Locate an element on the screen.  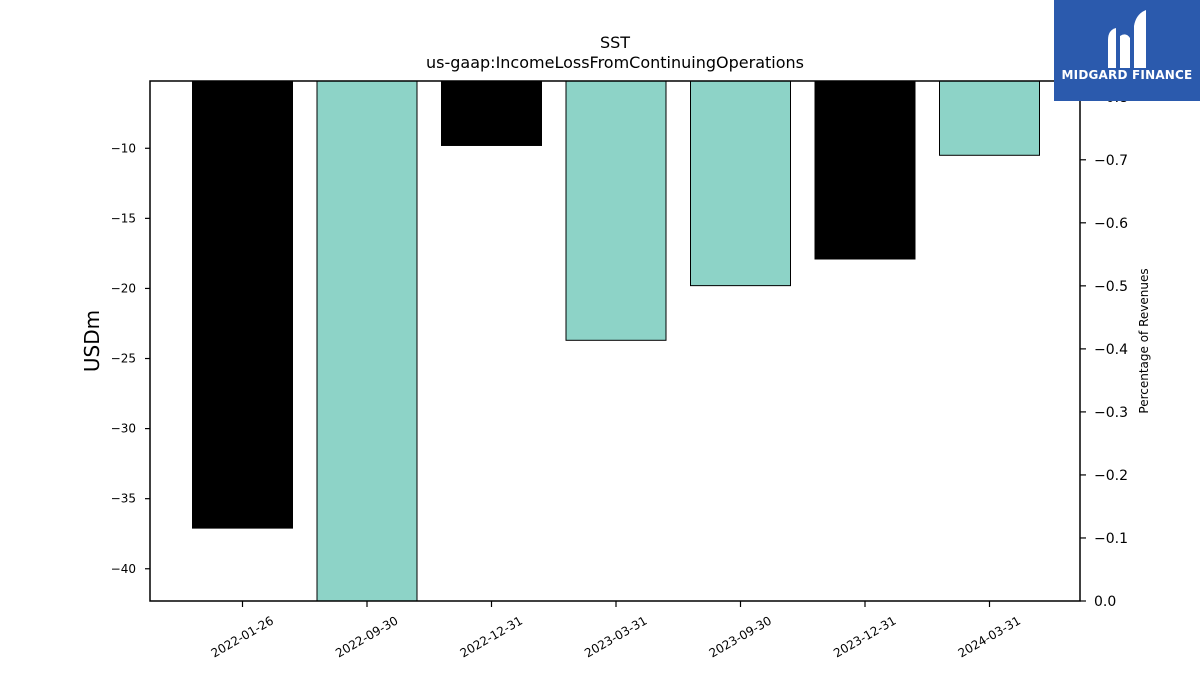
y-axis-left: −40 −35 −30 −25 −20 −15 −10 is located at coordinates (130, 358).